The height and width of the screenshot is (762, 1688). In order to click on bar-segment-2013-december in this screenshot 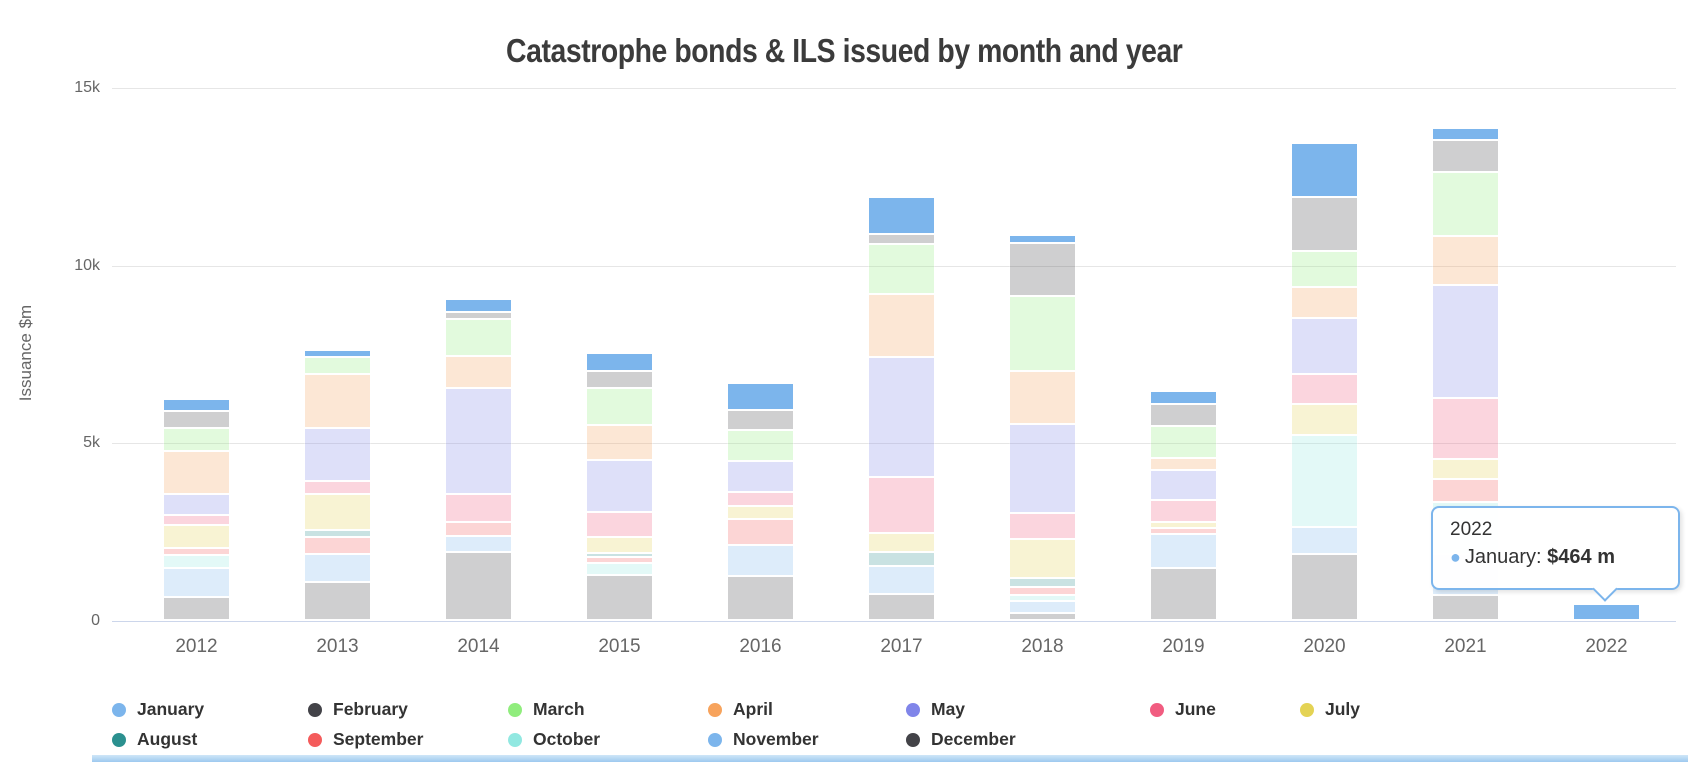, I will do `click(337, 601)`.